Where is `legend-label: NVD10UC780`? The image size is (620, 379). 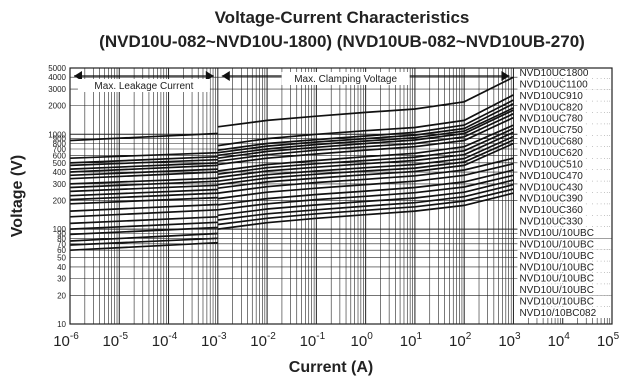 legend-label: NVD10UC780 is located at coordinates (551, 119).